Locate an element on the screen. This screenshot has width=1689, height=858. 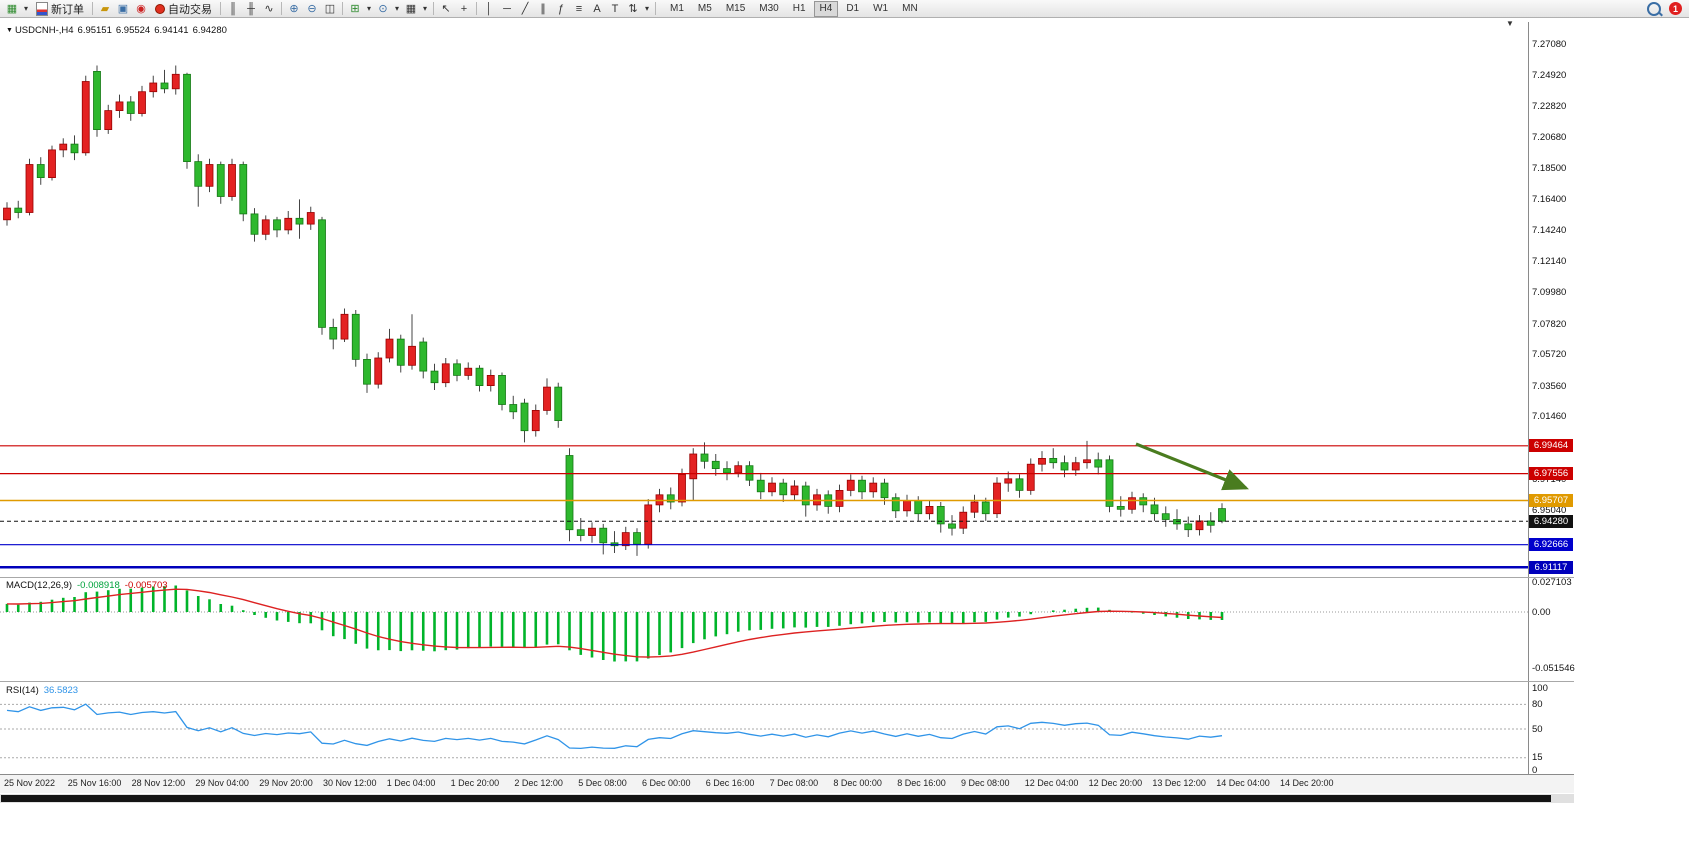
new-chart-icon: ▦ is located at coordinates (12, 9).